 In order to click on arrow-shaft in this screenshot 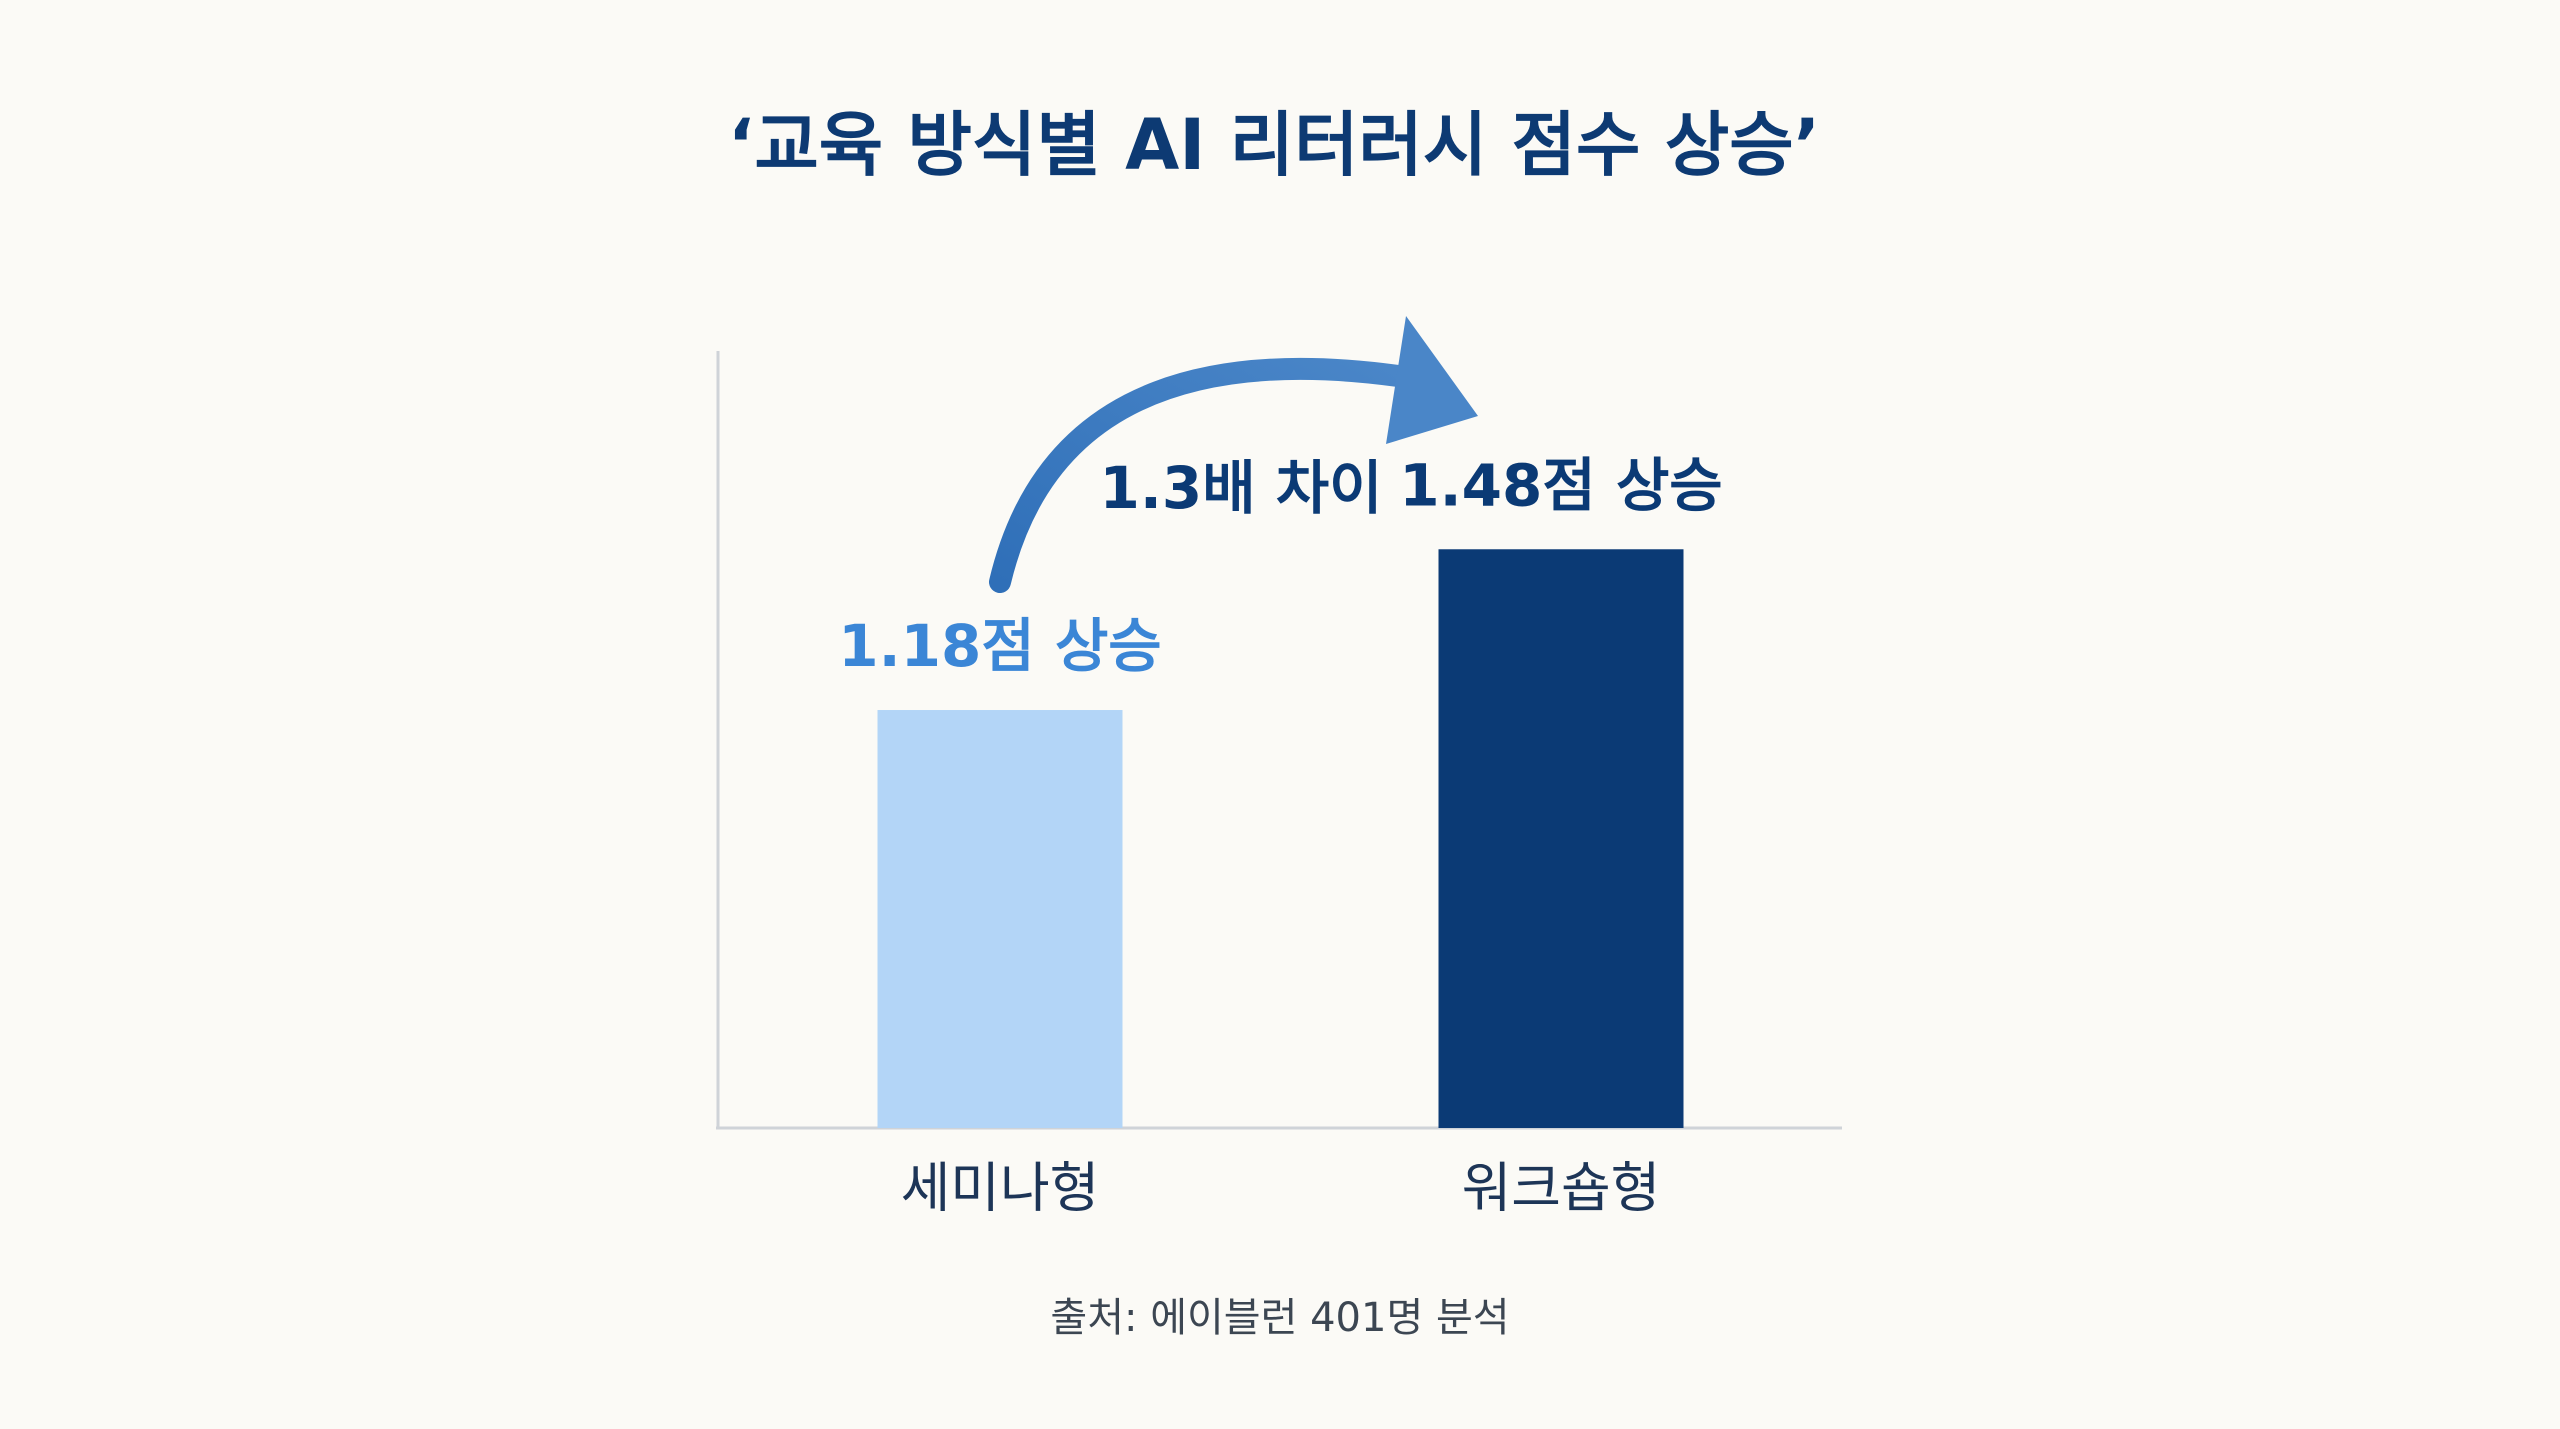, I will do `click(1199, 475)`.